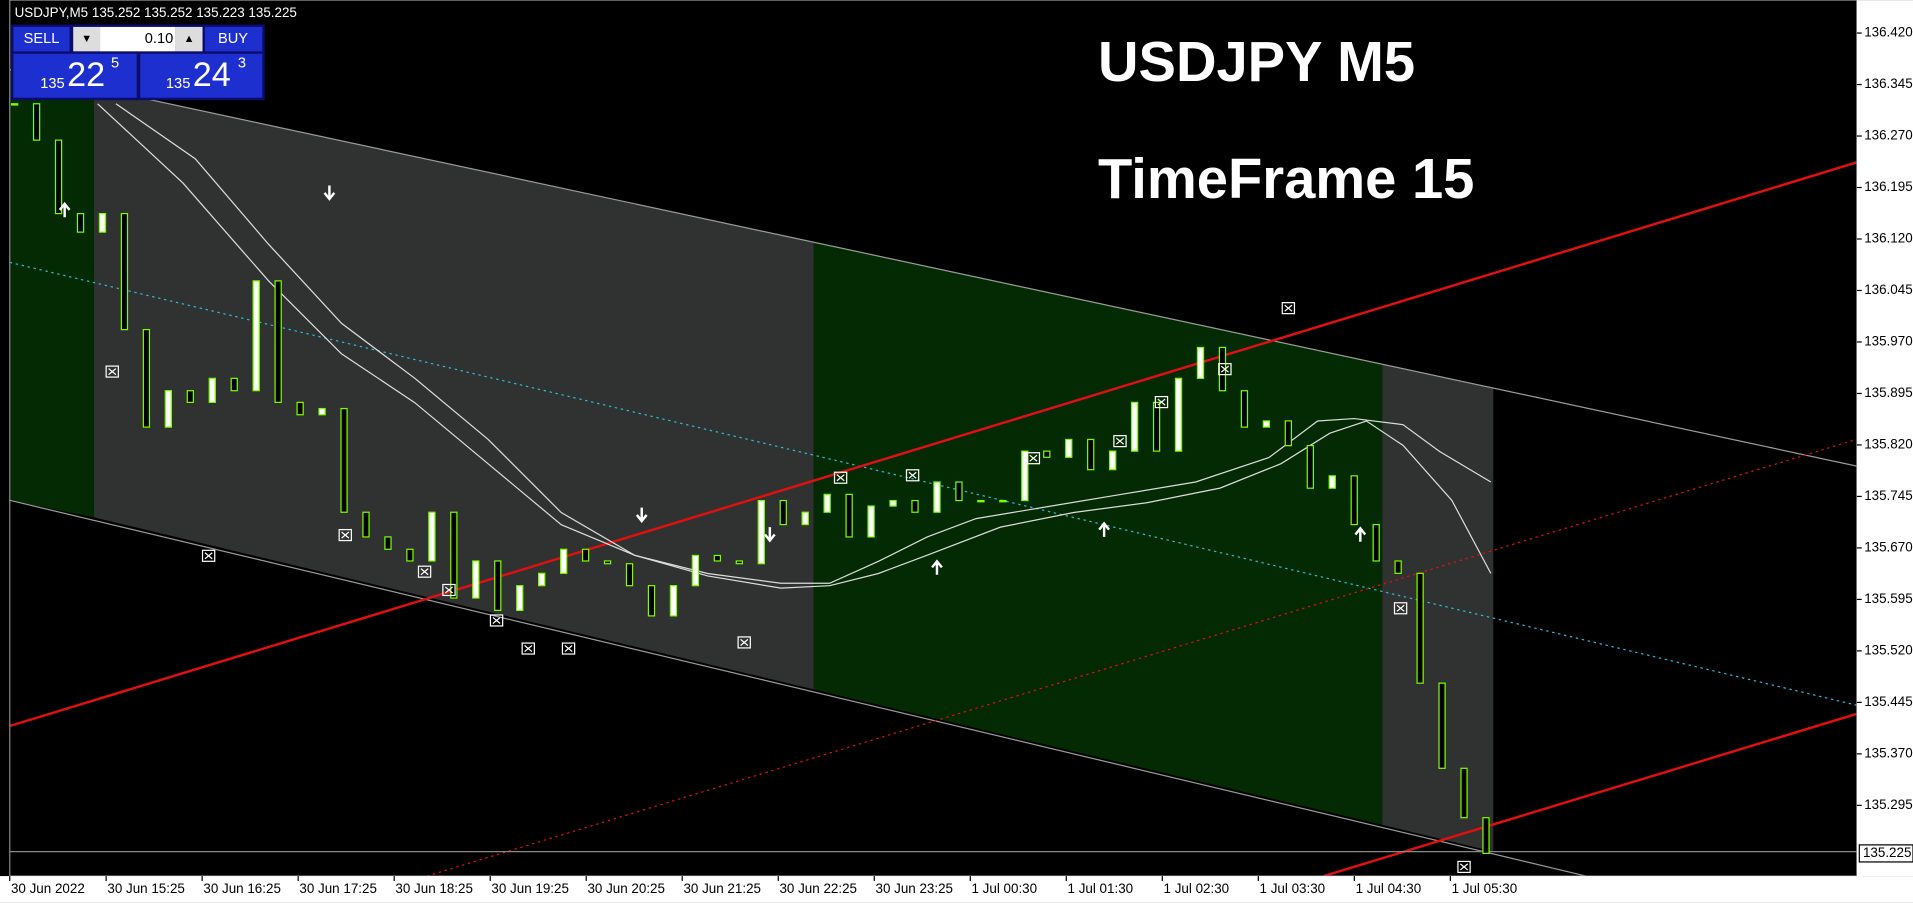 This screenshot has width=1913, height=903. Describe the element at coordinates (338, 888) in the screenshot. I see `time-tick-label: 30 Jun 17:25` at that location.